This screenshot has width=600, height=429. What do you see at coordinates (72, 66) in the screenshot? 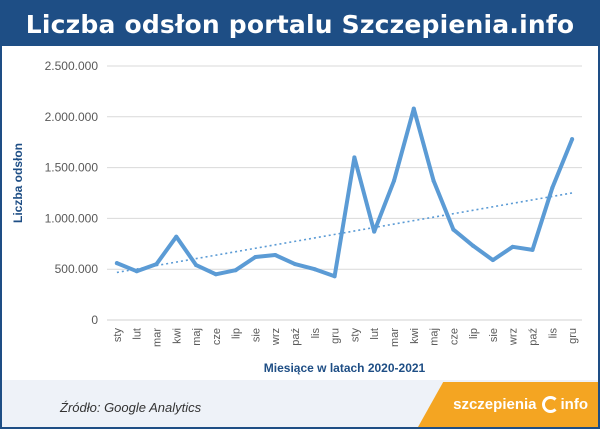
I see `y-tick-label: 2.500.000` at bounding box center [72, 66].